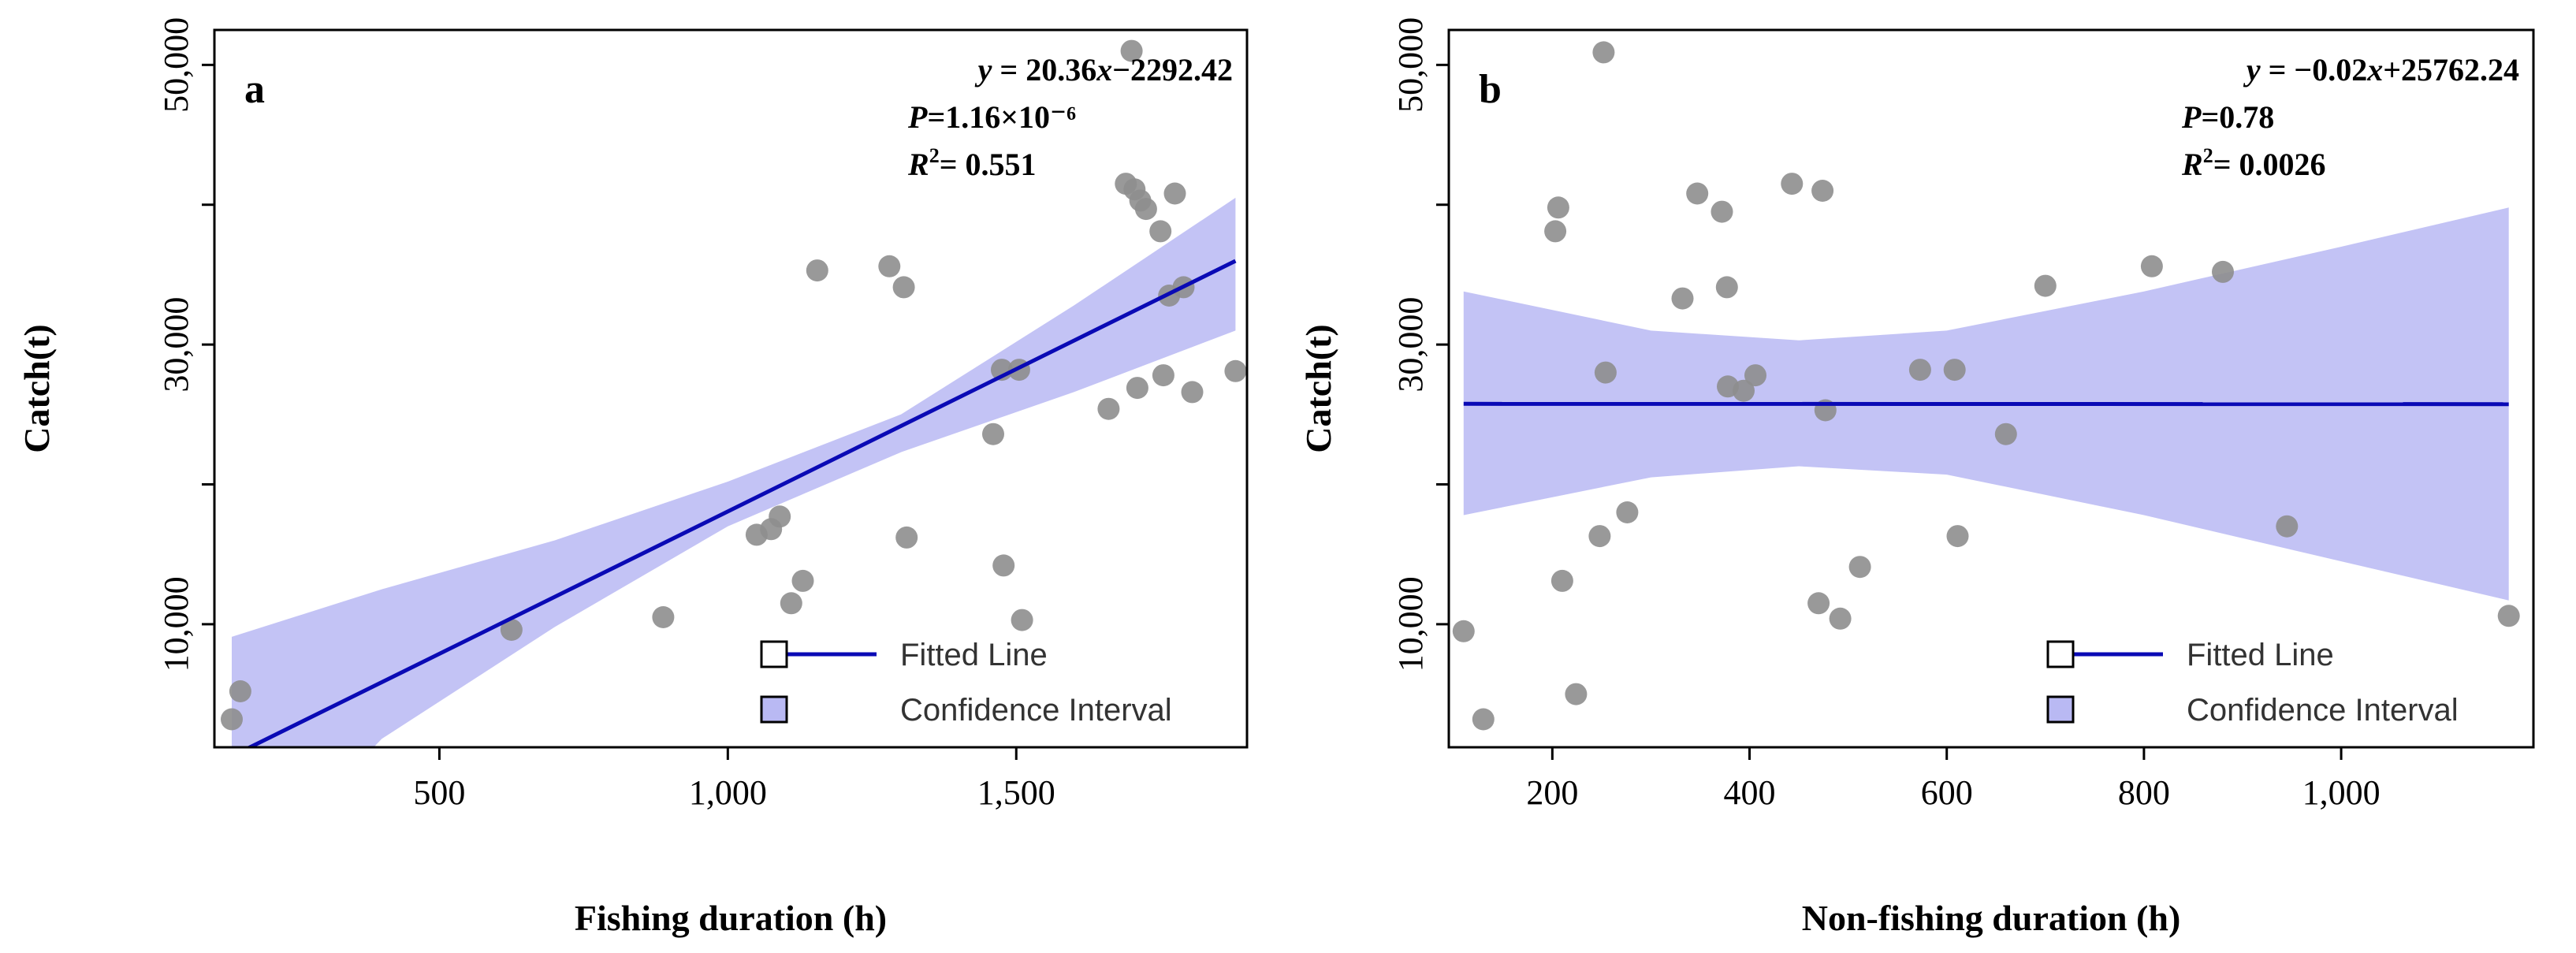  Describe the element at coordinates (731, 918) in the screenshot. I see `x-axis-title: Fishing duration (h)` at that location.